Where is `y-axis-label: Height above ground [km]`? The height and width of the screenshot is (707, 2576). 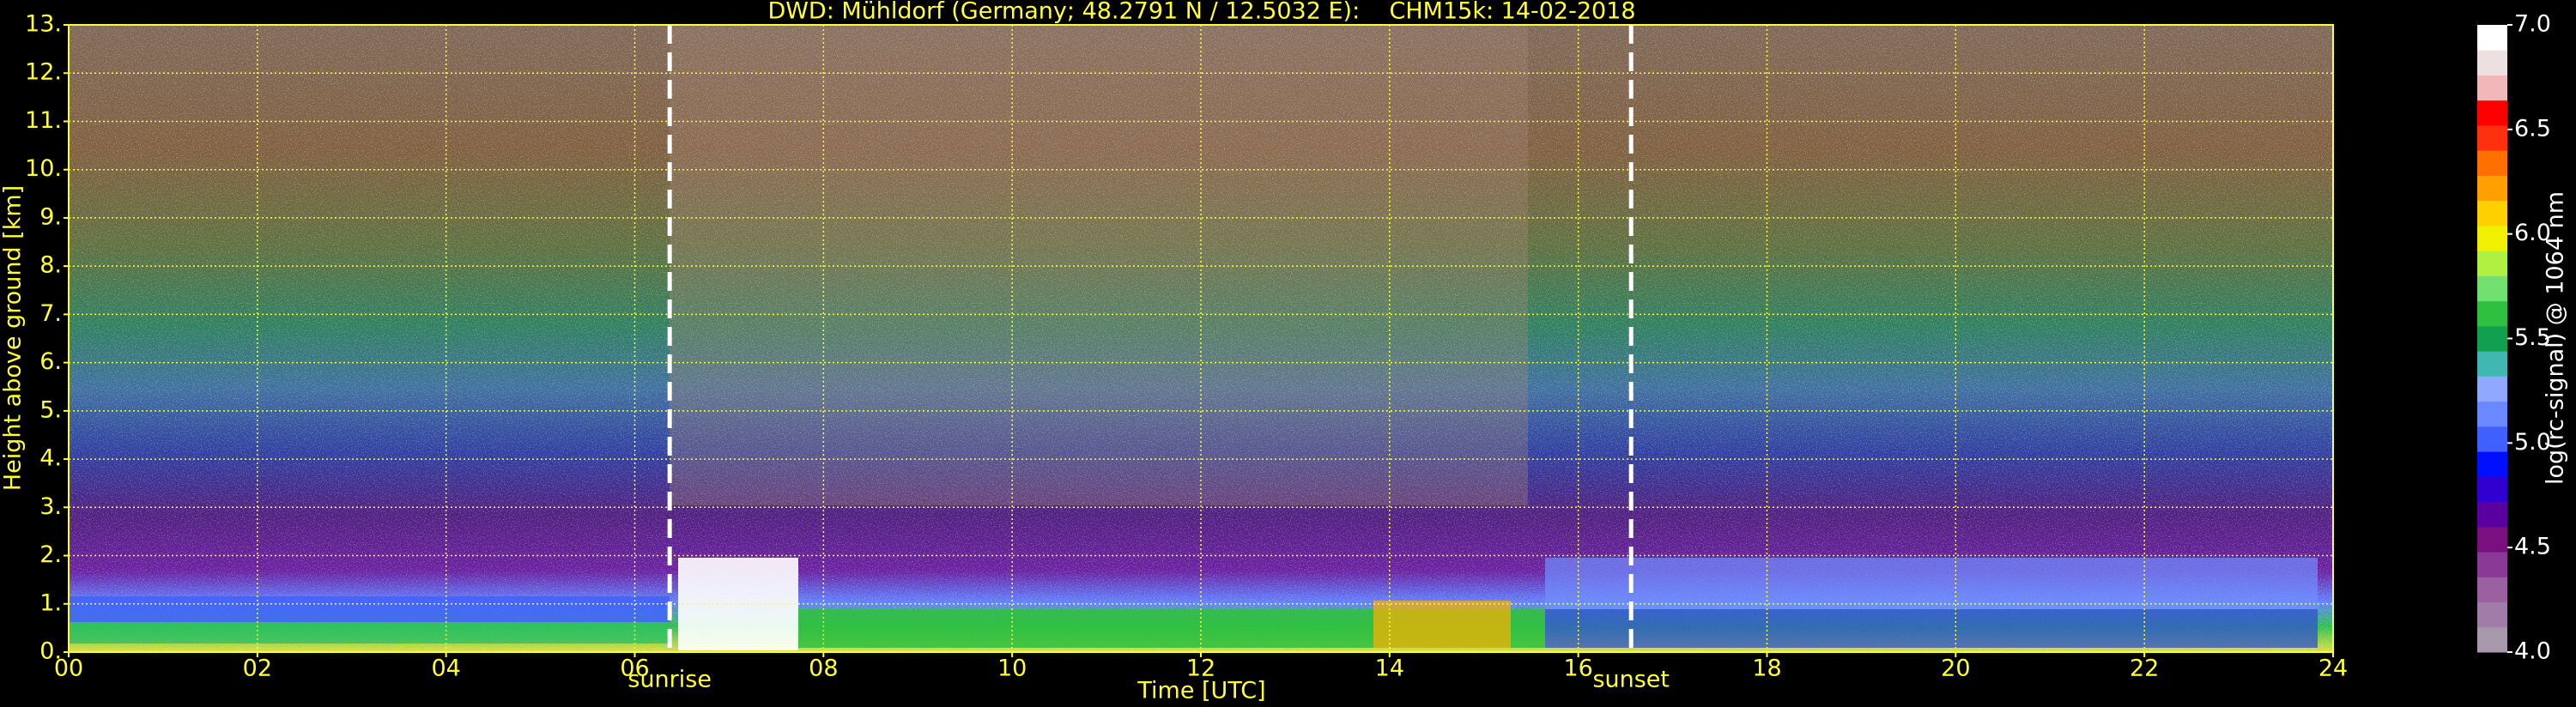
y-axis-label: Height above ground [km] is located at coordinates (13, 338).